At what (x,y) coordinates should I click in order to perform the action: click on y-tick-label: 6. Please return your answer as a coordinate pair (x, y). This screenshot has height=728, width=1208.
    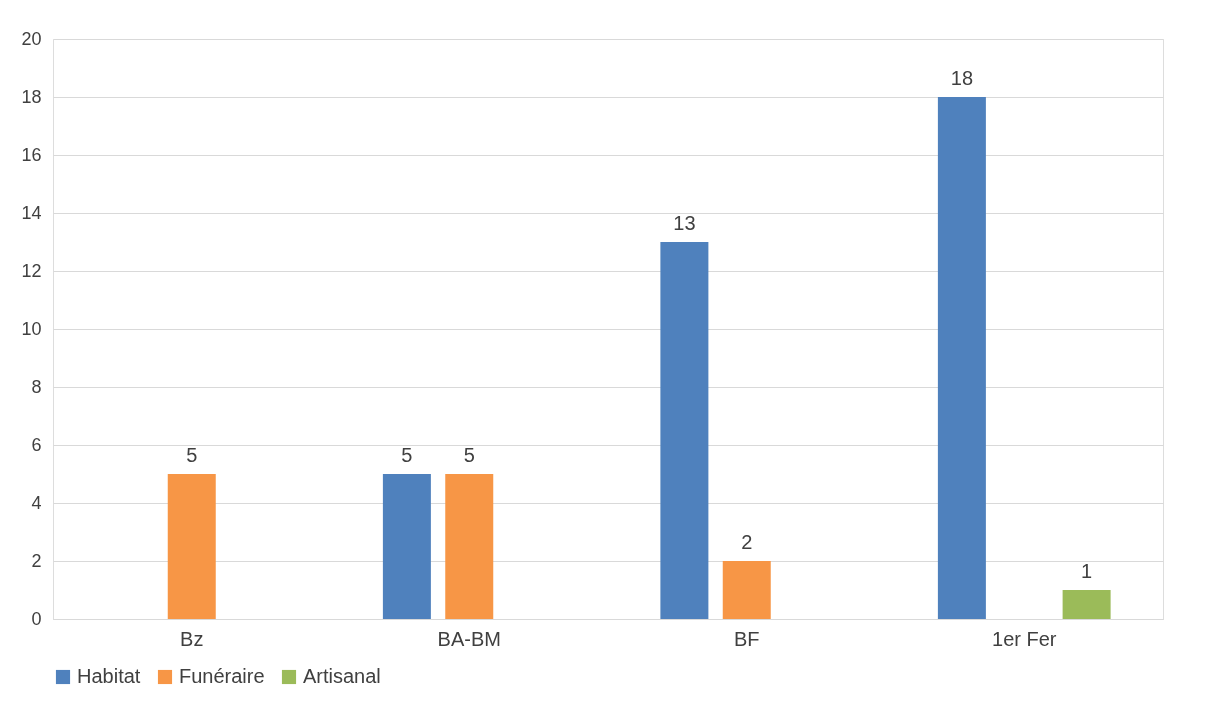
    Looking at the image, I should click on (36, 444).